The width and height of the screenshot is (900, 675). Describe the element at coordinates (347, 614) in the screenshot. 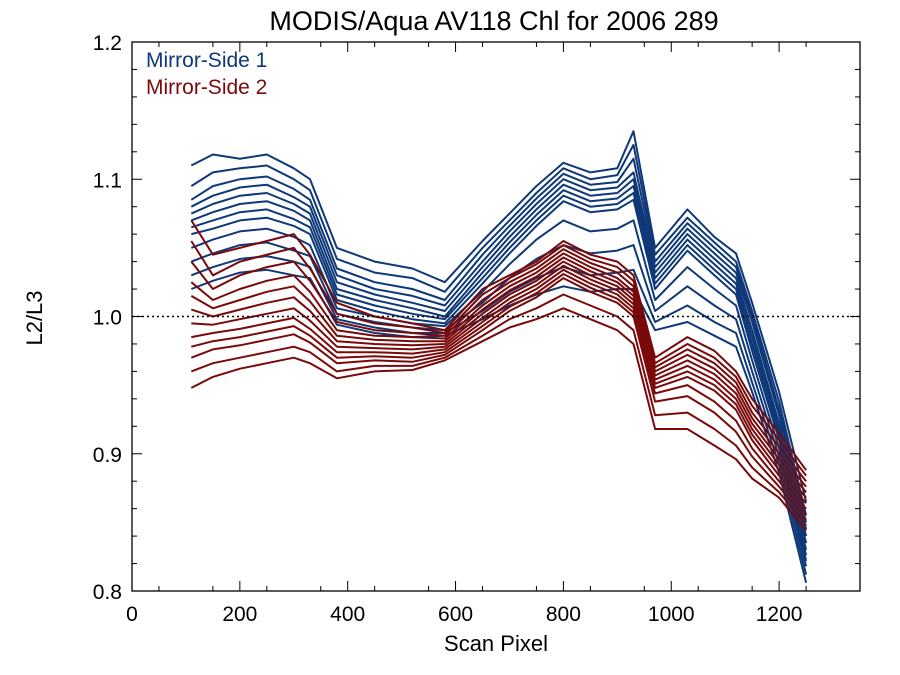

I see `x-tick-label-400: 400` at that location.